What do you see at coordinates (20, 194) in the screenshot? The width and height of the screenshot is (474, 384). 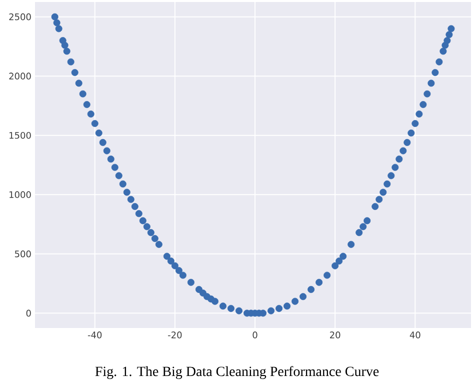 I see `y-tick-label: 1000` at bounding box center [20, 194].